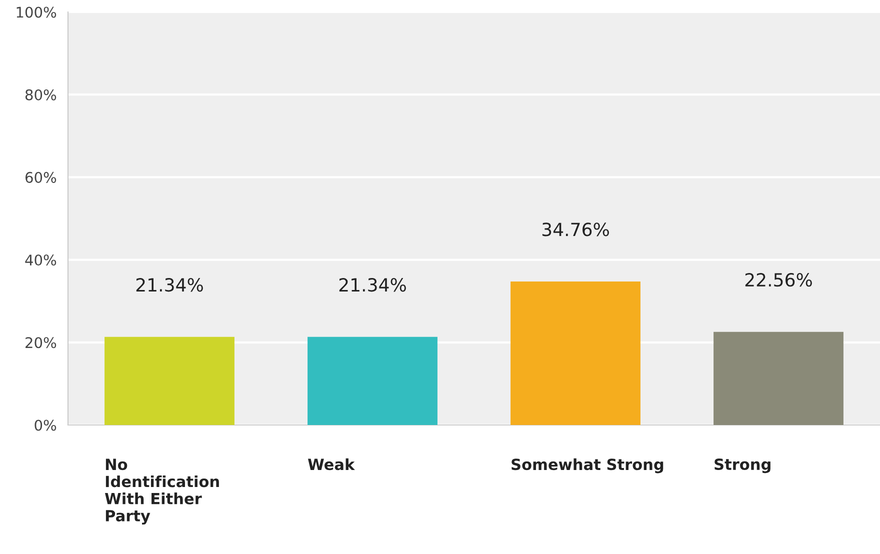 The width and height of the screenshot is (880, 554). What do you see at coordinates (331, 464) in the screenshot?
I see `x-tick-label: Weak` at bounding box center [331, 464].